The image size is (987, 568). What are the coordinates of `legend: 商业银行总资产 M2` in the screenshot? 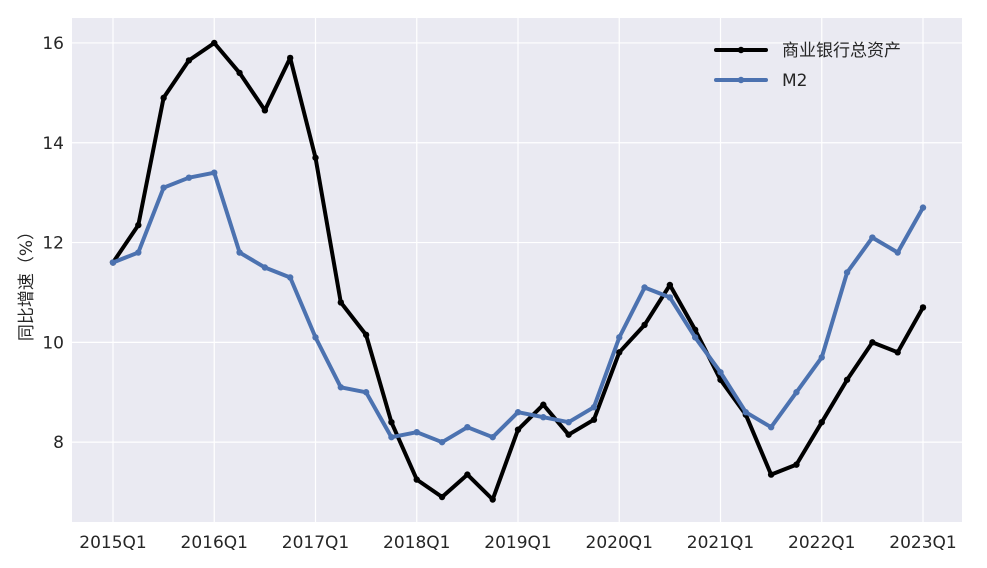 It's located at (807, 66).